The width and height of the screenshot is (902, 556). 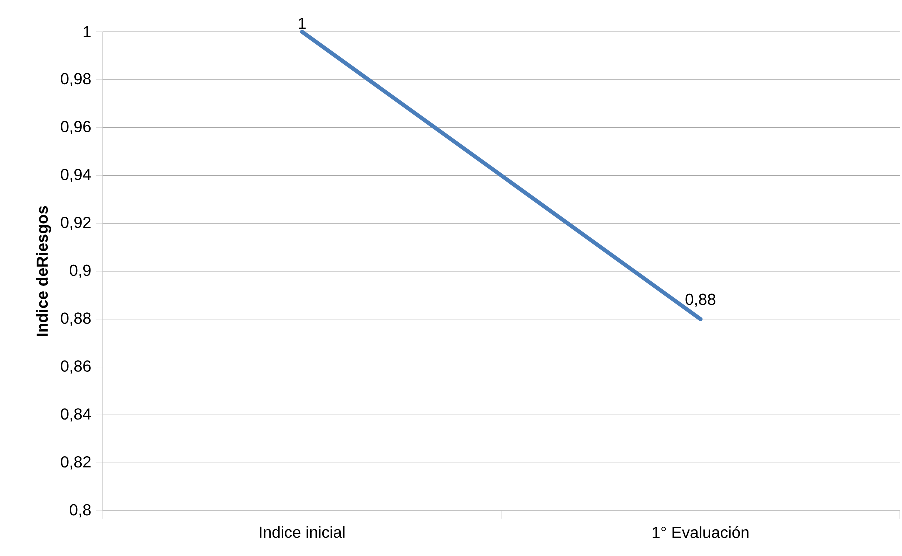 I want to click on y-tick-label: 0,8, so click(x=80, y=511).